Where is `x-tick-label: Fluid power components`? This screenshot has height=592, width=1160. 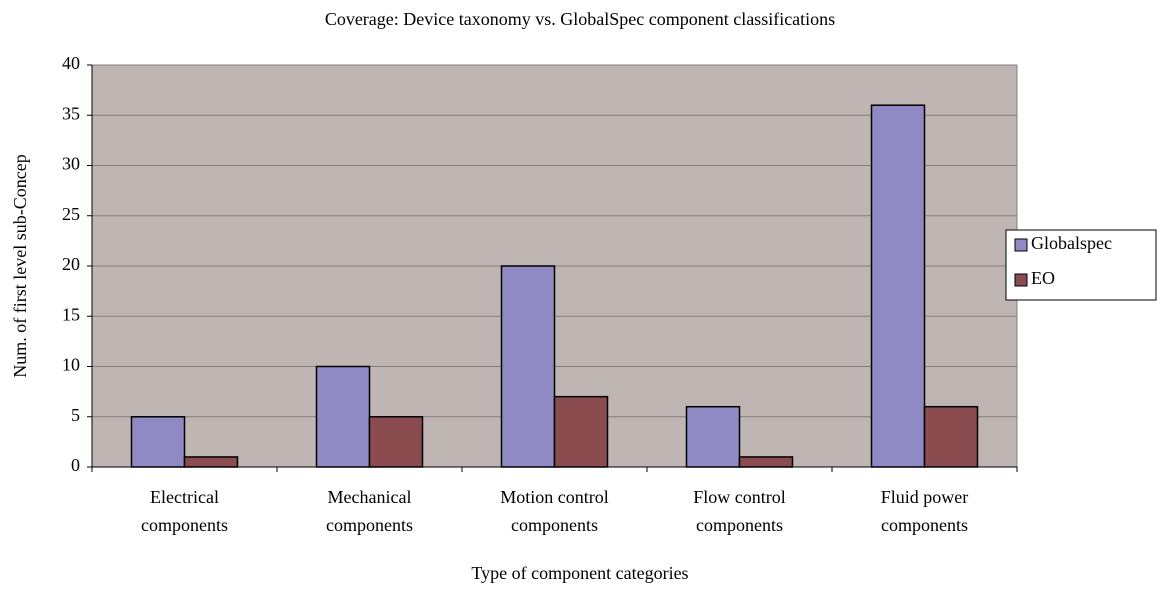 x-tick-label: Fluid power components is located at coordinates (925, 511).